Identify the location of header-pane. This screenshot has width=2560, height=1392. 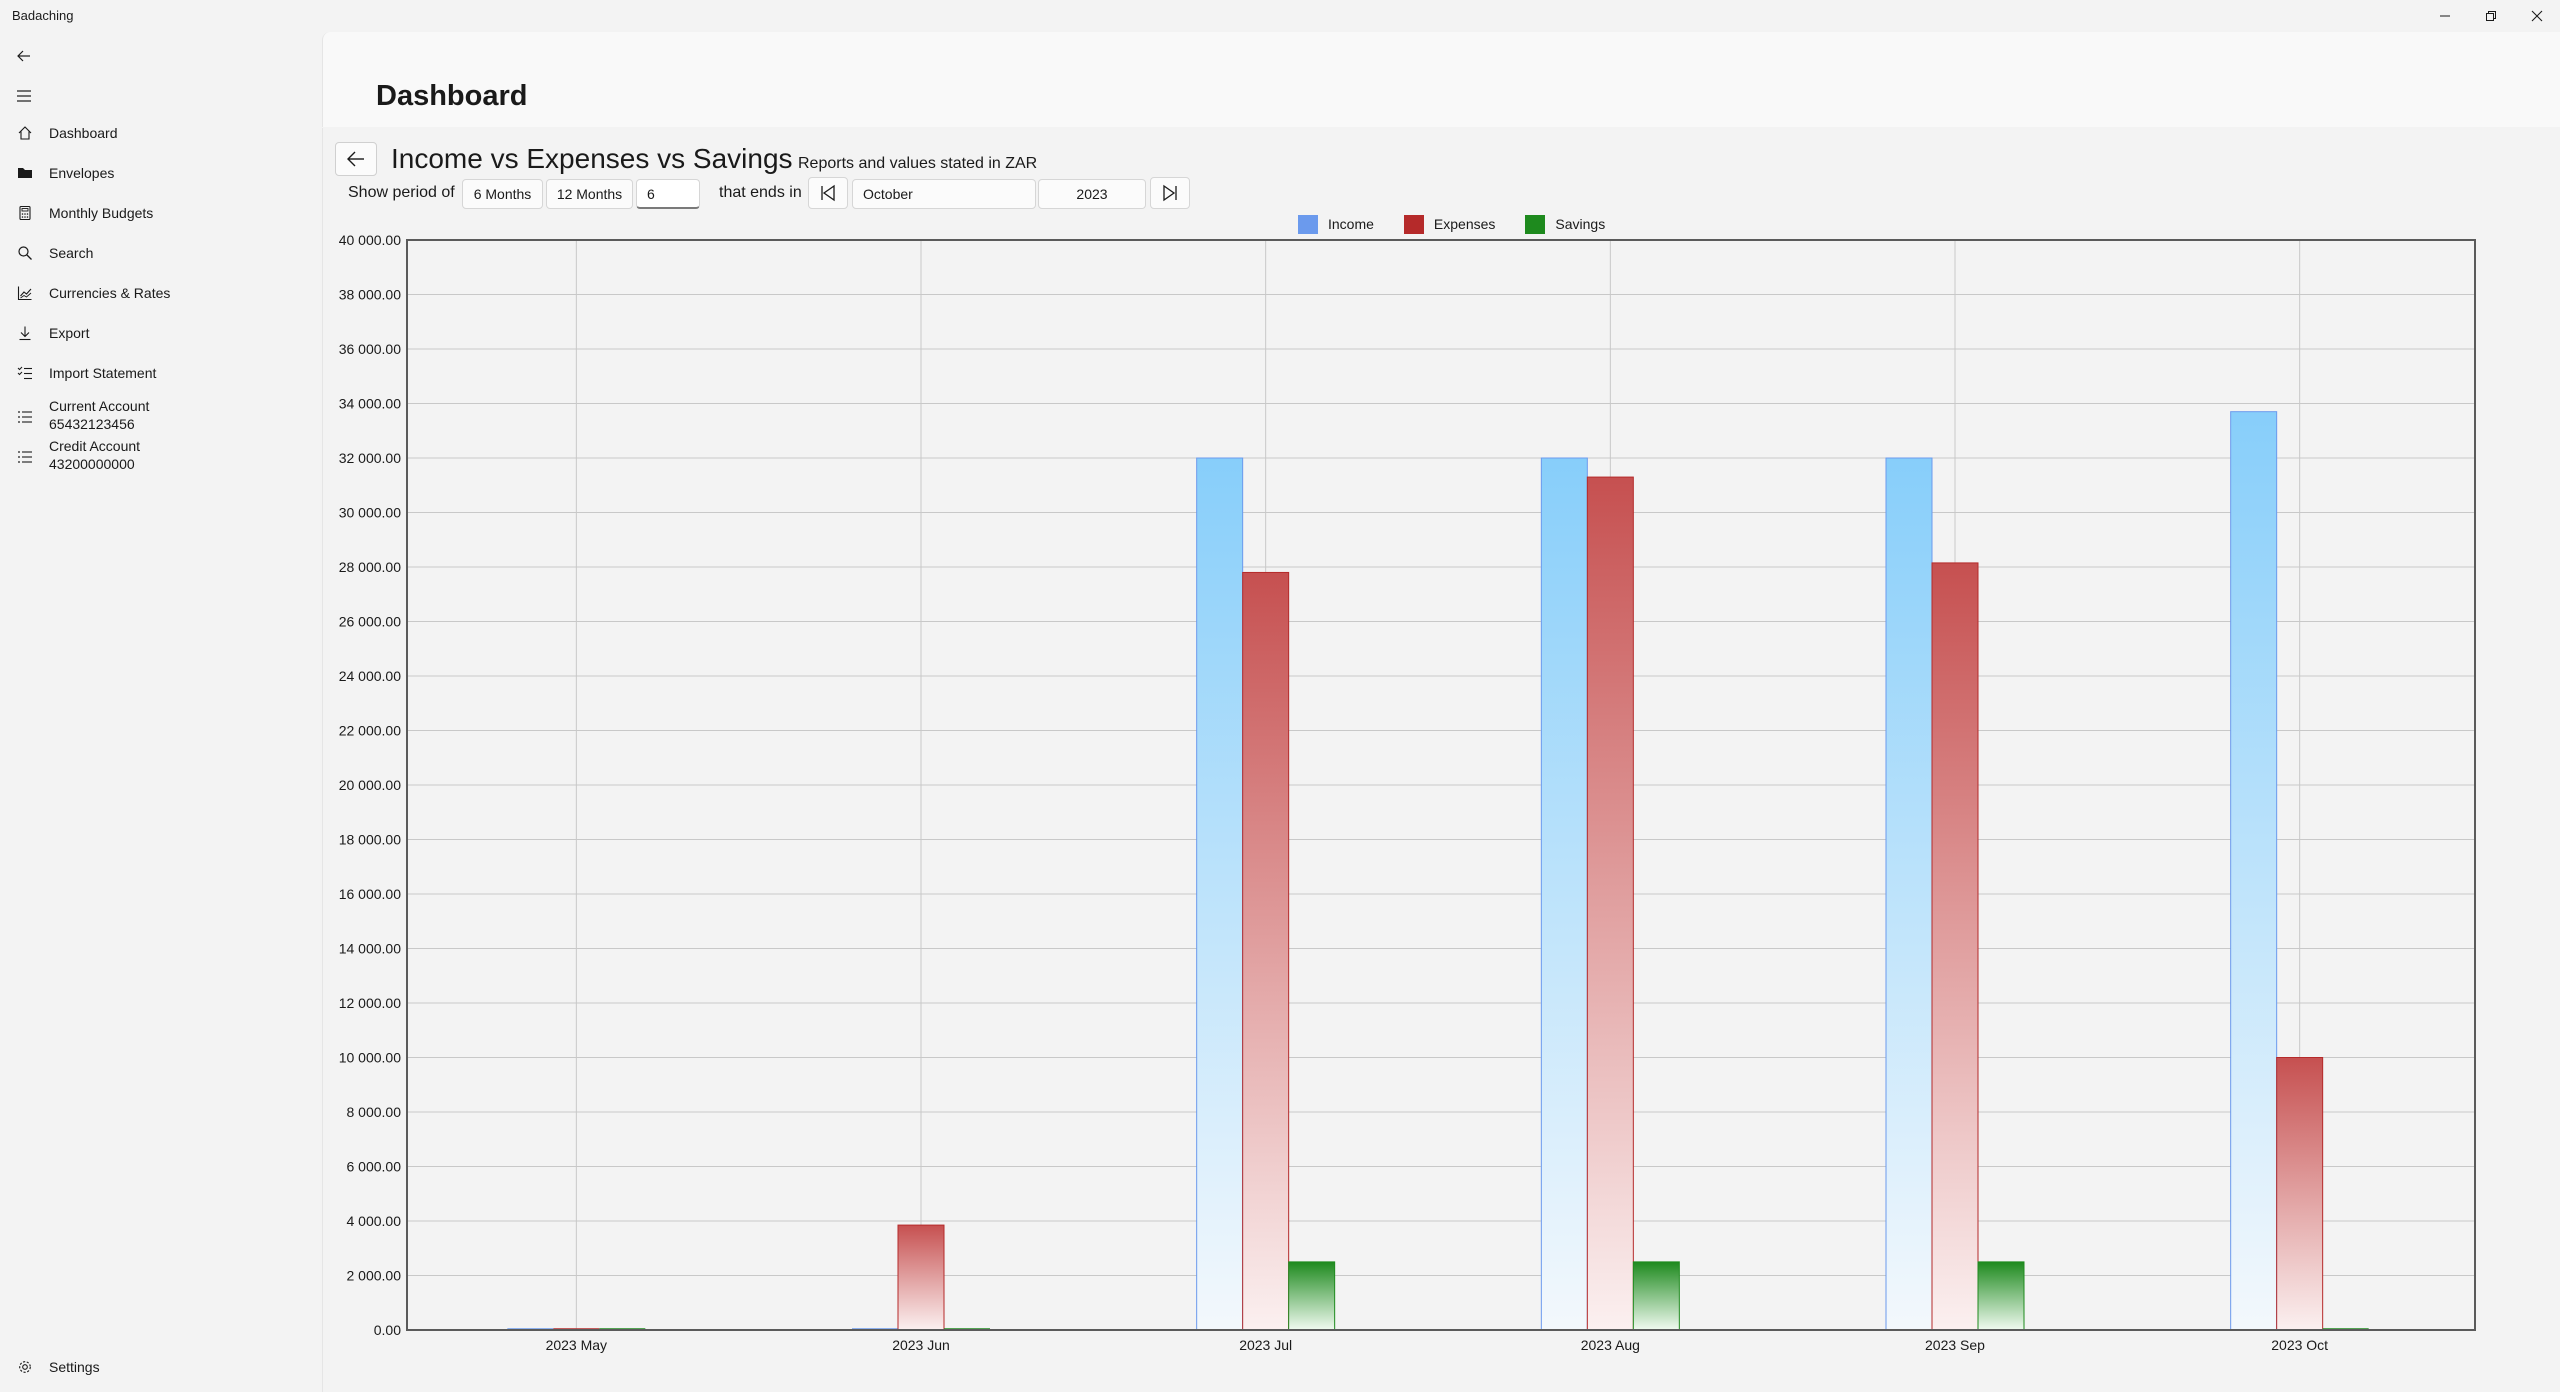
(1441, 79).